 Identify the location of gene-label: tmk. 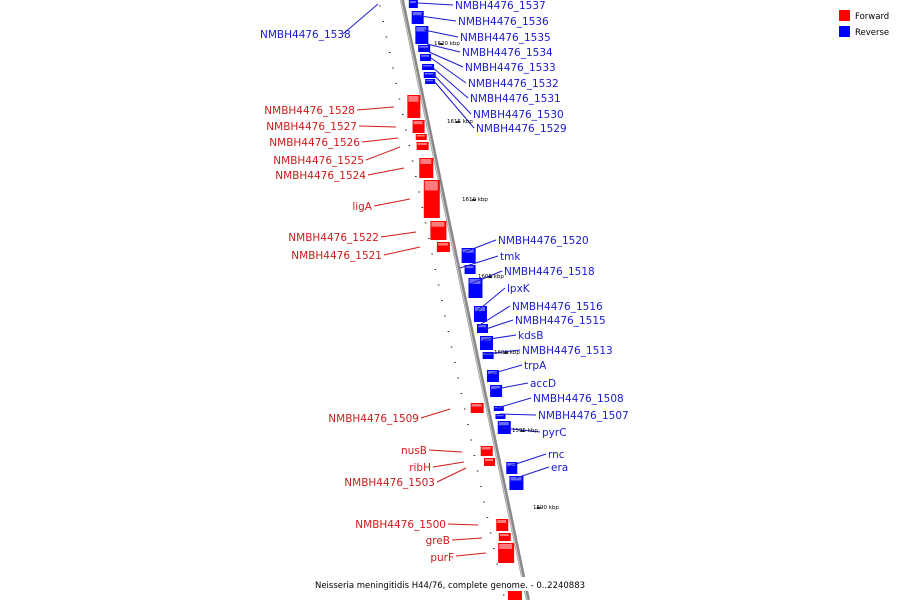
(510, 257).